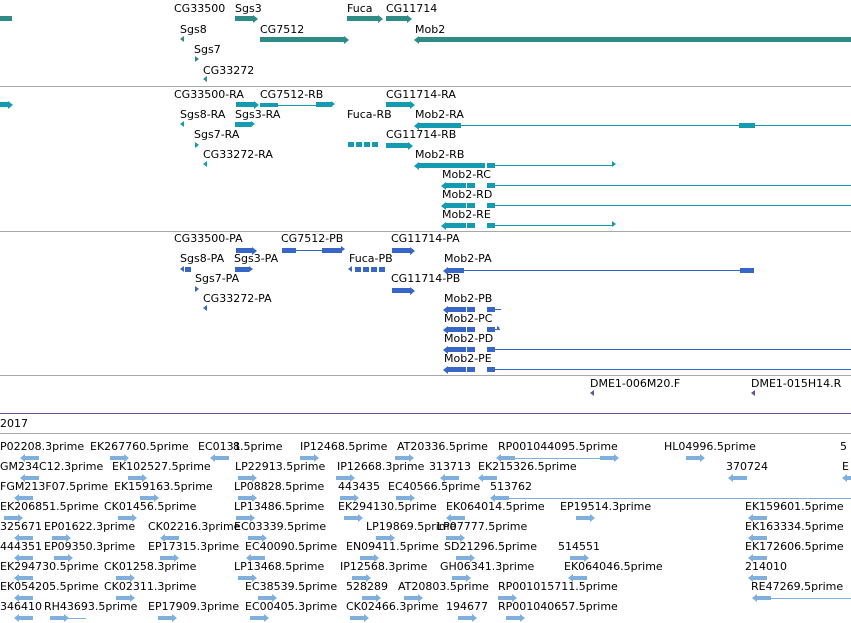 This screenshot has height=623, width=851. What do you see at coordinates (203, 114) in the screenshot?
I see `transcript-label: Sgs8-RA` at bounding box center [203, 114].